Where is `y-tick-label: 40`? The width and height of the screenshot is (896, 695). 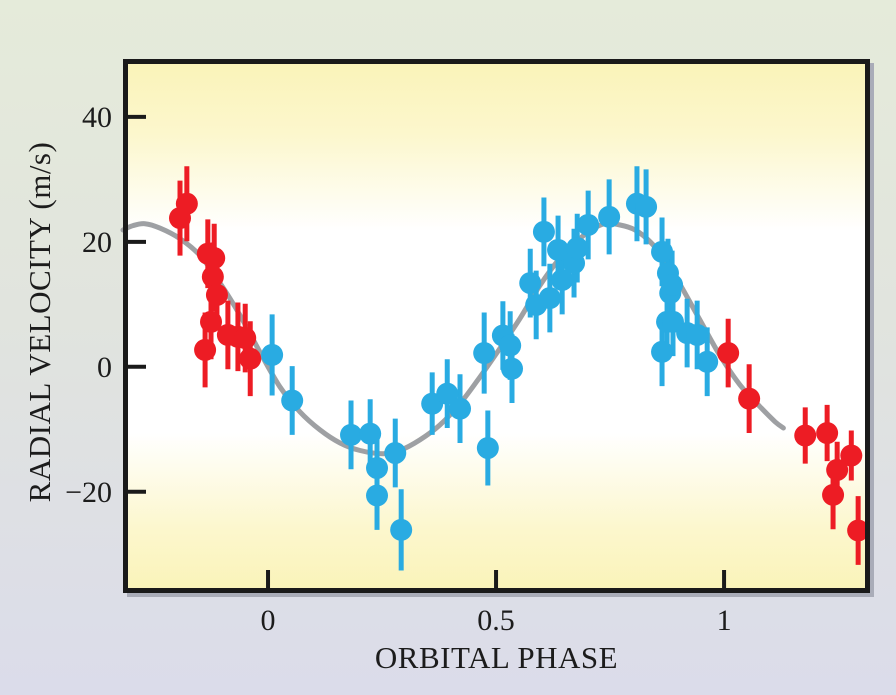 y-tick-label: 40 is located at coordinates (97, 117).